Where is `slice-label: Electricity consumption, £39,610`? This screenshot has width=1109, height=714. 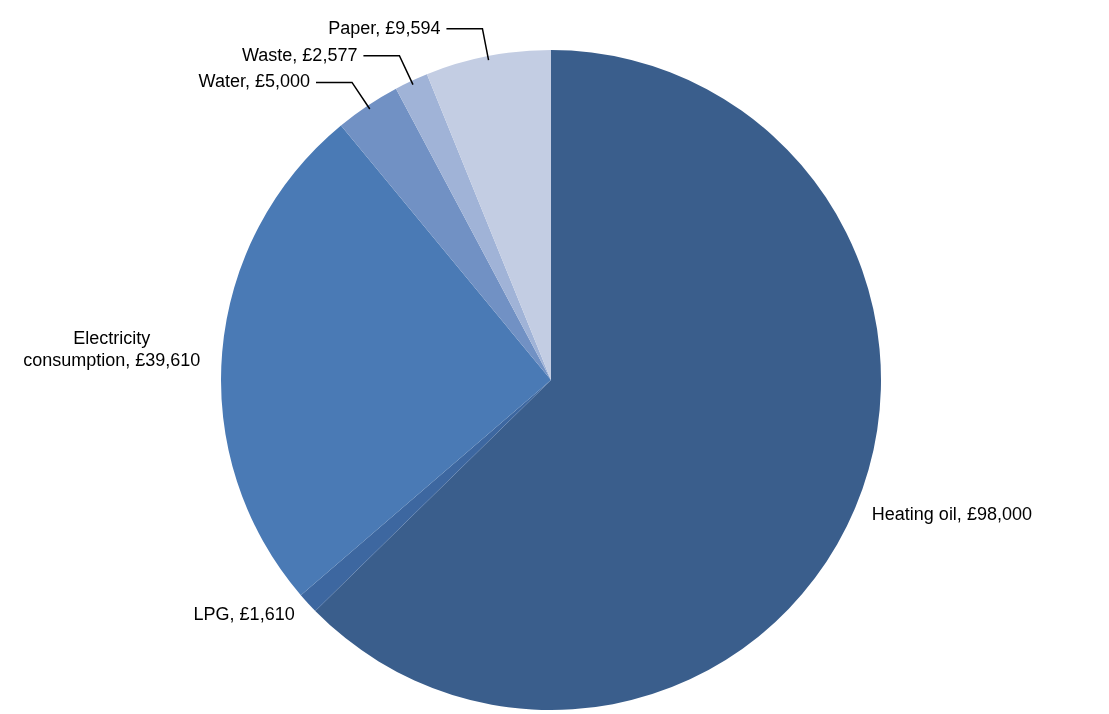 slice-label: Electricity consumption, £39,610 is located at coordinates (112, 349).